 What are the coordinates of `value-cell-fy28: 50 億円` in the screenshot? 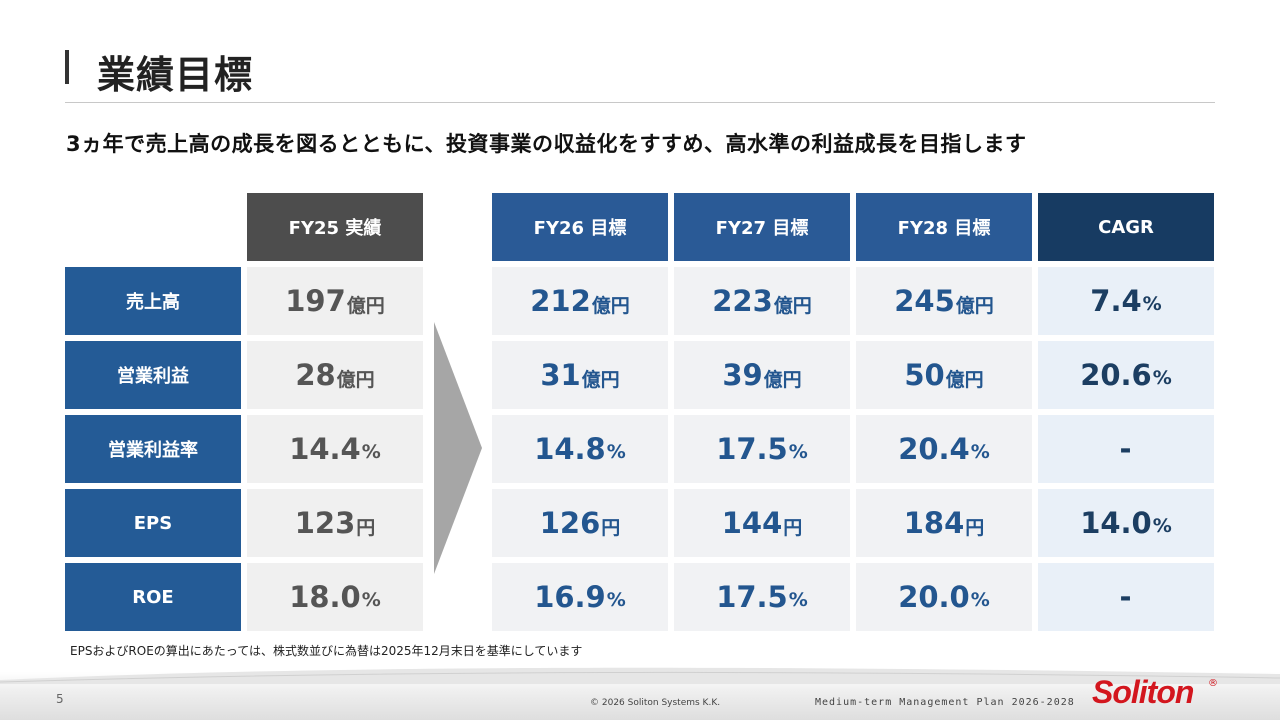 It's located at (944, 375).